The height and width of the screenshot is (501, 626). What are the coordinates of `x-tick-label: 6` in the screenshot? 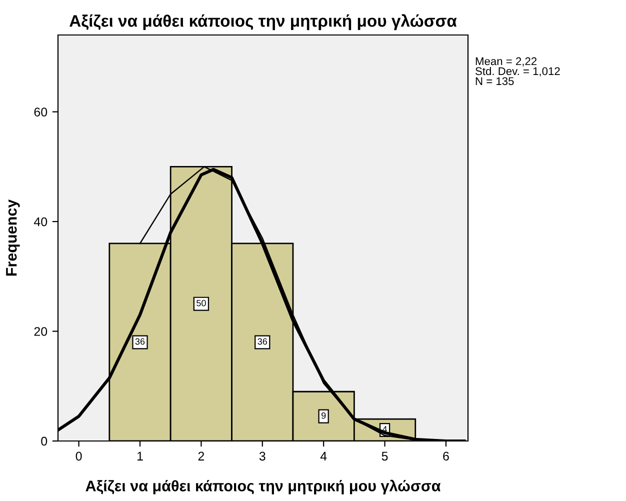 It's located at (446, 456).